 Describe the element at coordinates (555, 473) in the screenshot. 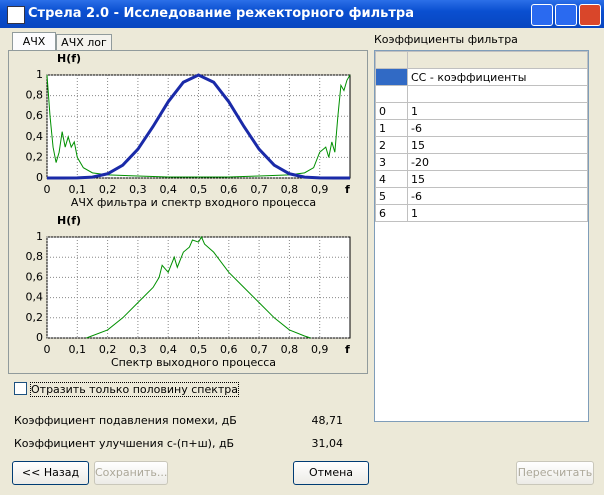

I see `recalc-button: Пересчитать` at that location.